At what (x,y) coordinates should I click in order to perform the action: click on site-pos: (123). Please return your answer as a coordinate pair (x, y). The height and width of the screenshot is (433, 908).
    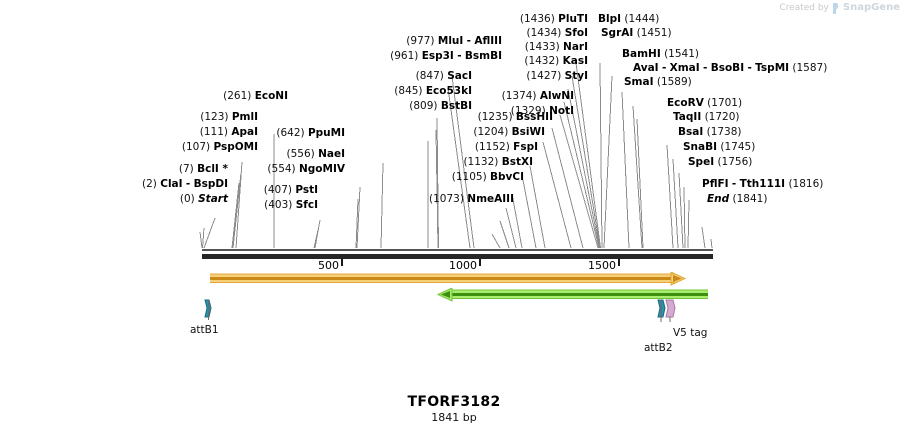
    Looking at the image, I should click on (214, 117).